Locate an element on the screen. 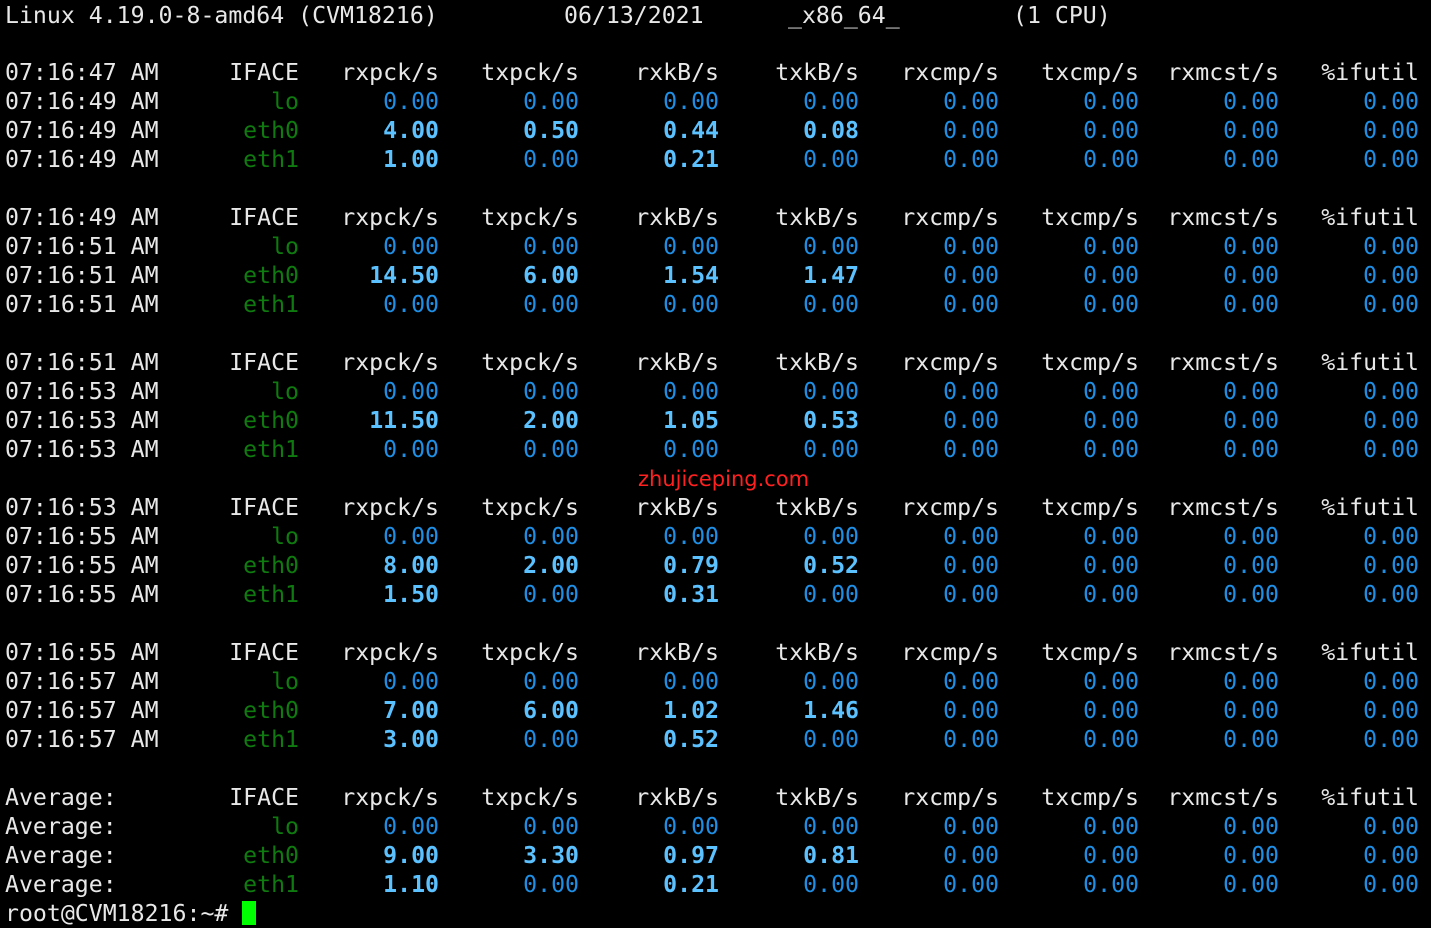  metric-value: 0.08 is located at coordinates (831, 130).